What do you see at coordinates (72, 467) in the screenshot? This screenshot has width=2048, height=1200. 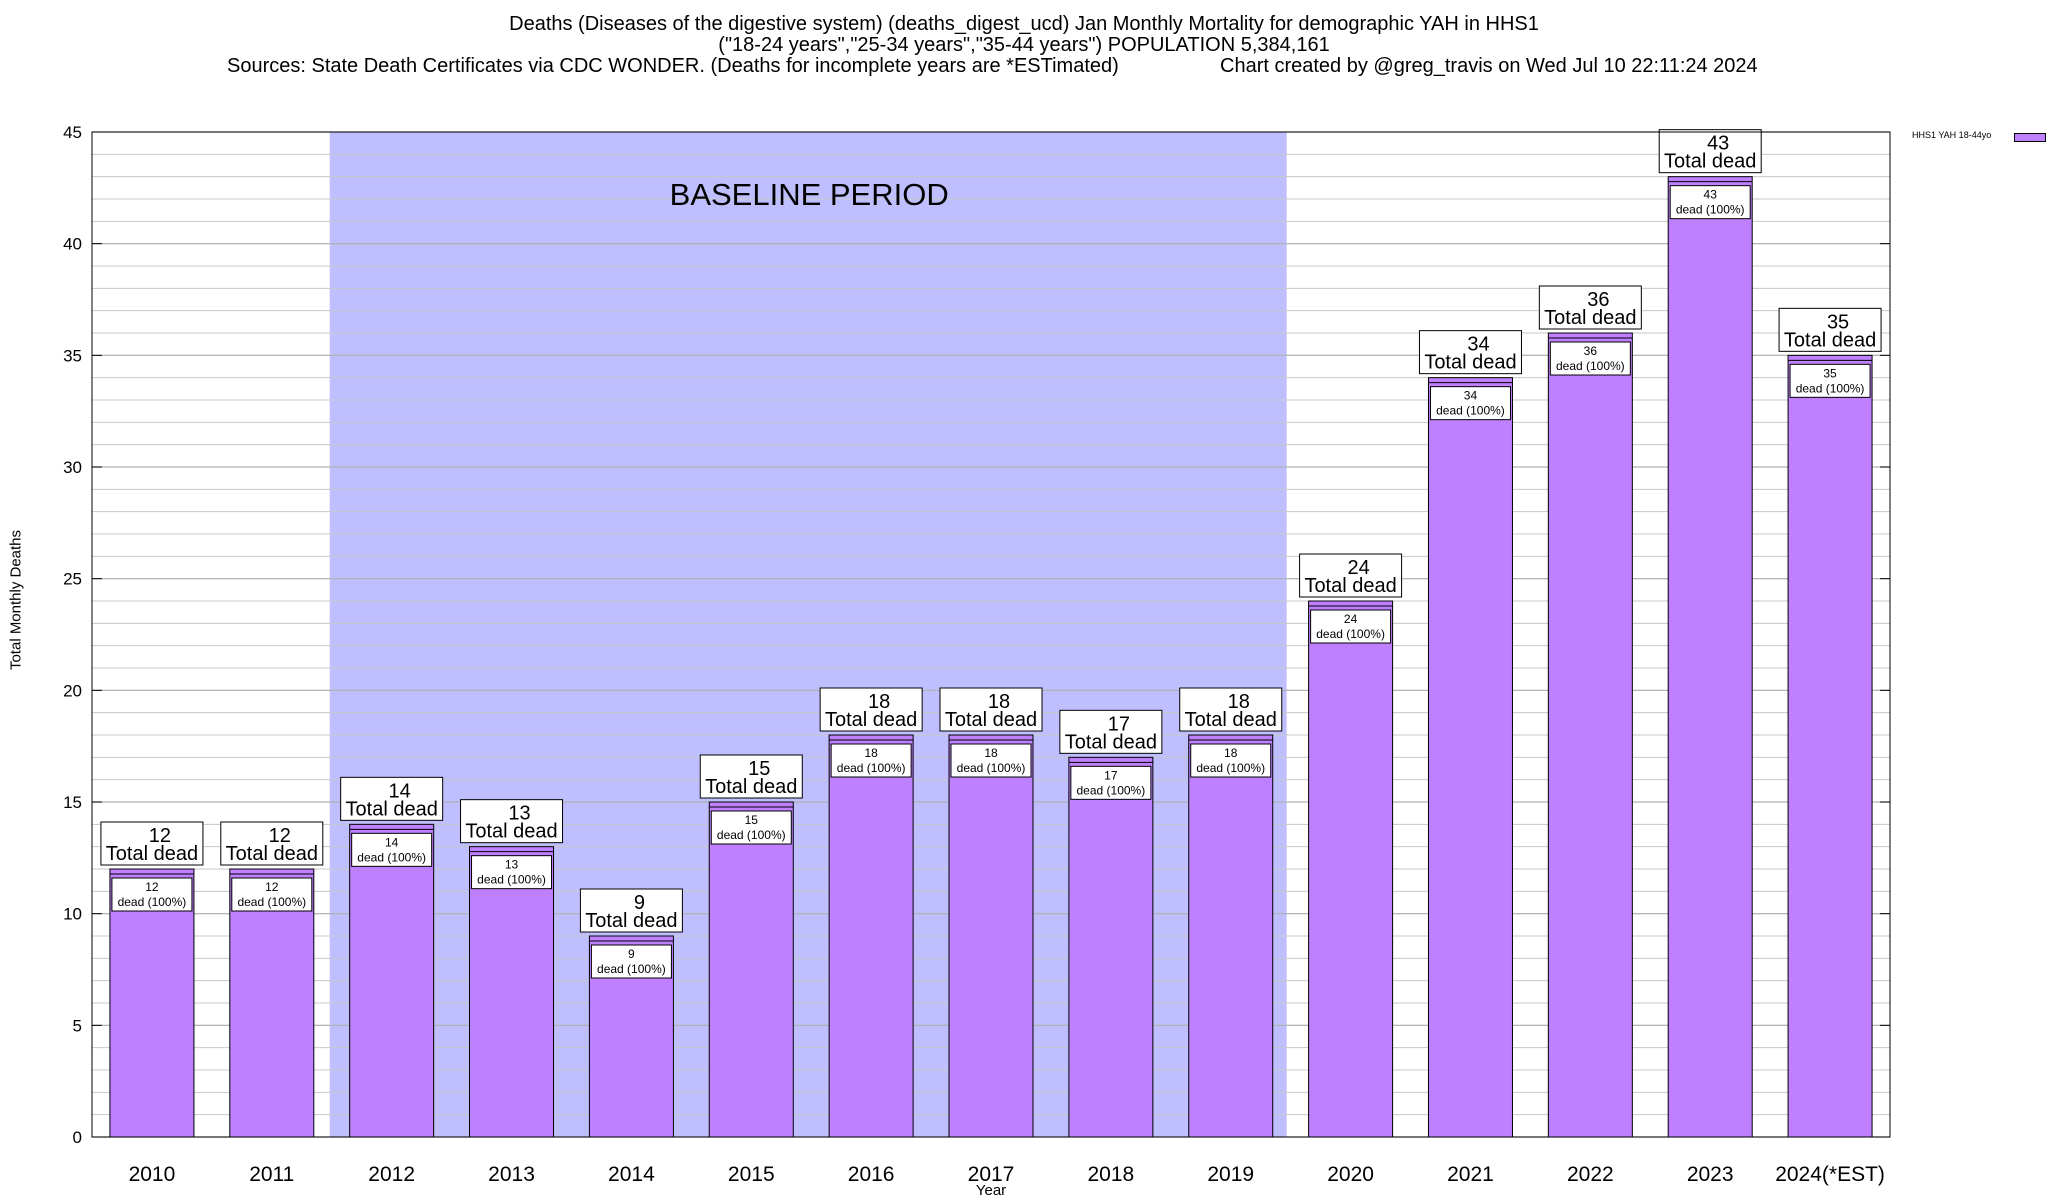 I see `y-tick-label: 30` at bounding box center [72, 467].